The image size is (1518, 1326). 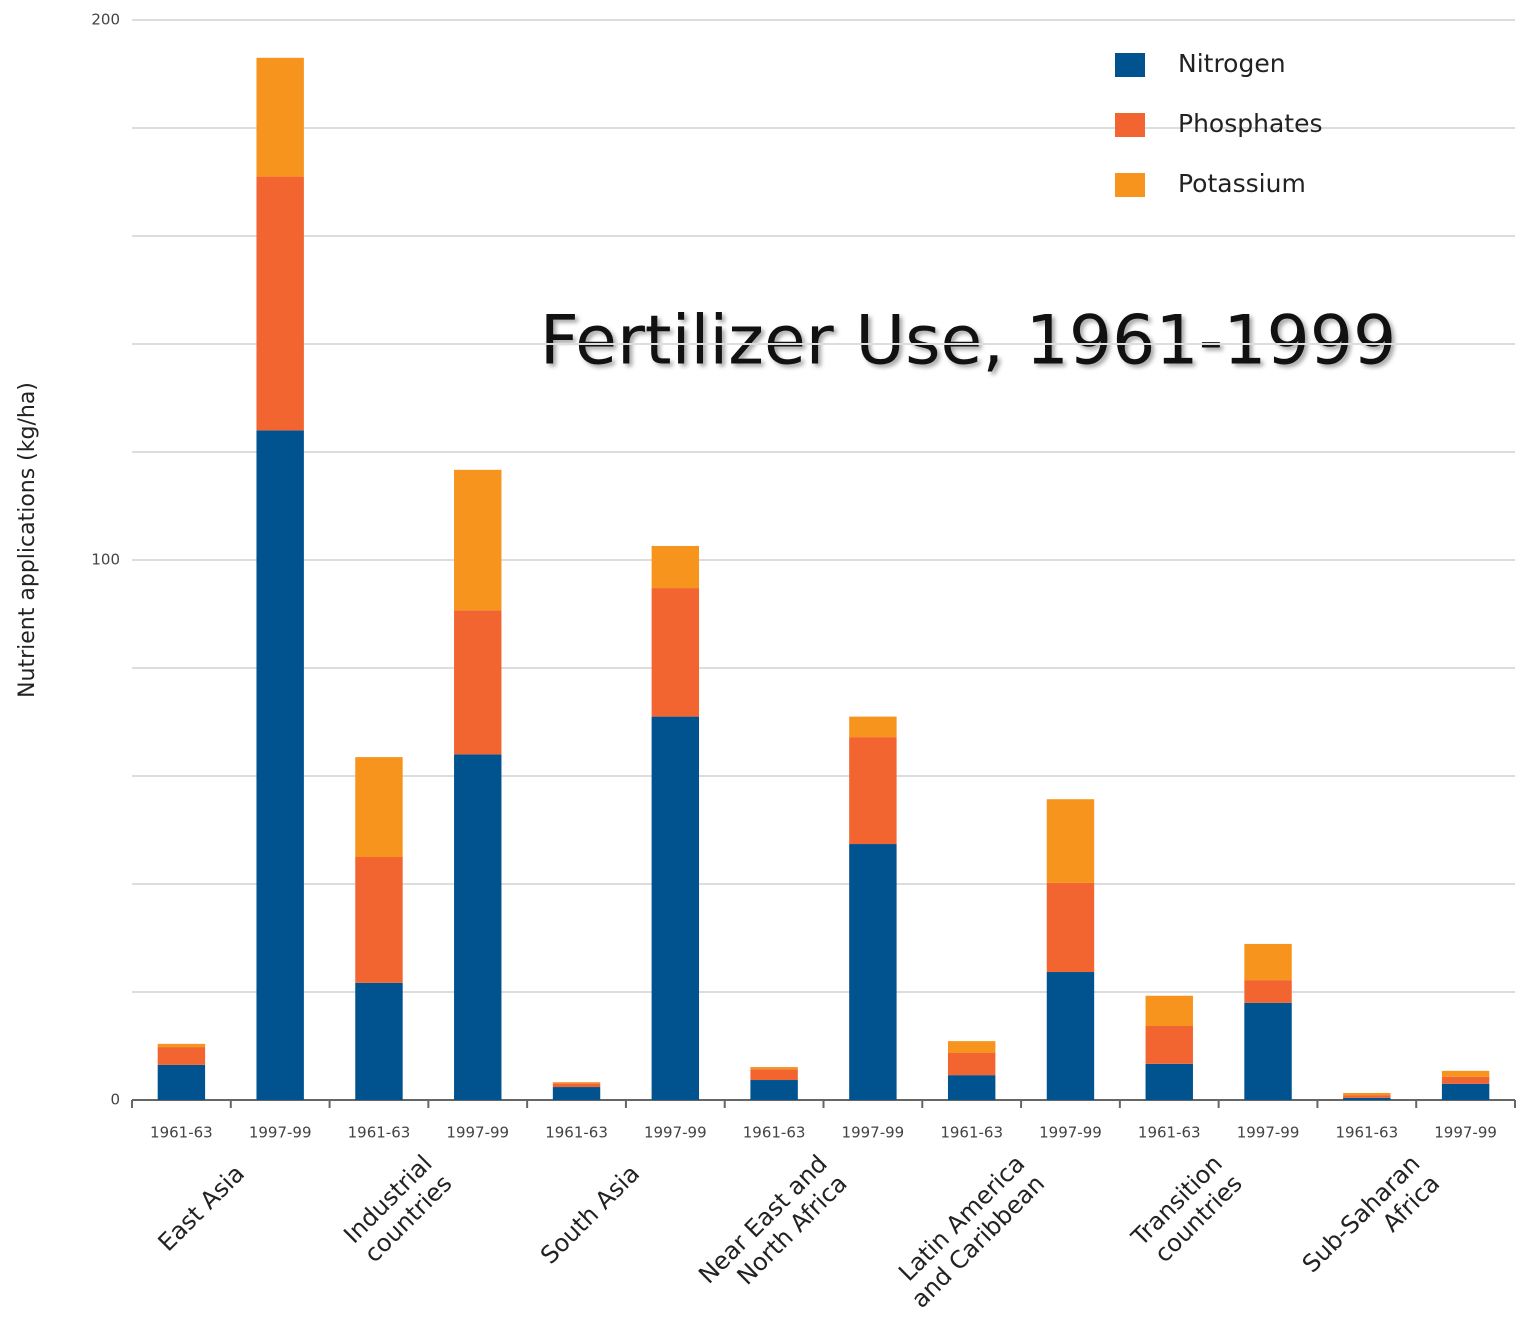 What do you see at coordinates (1242, 183) in the screenshot?
I see `legend-label: Potassium` at bounding box center [1242, 183].